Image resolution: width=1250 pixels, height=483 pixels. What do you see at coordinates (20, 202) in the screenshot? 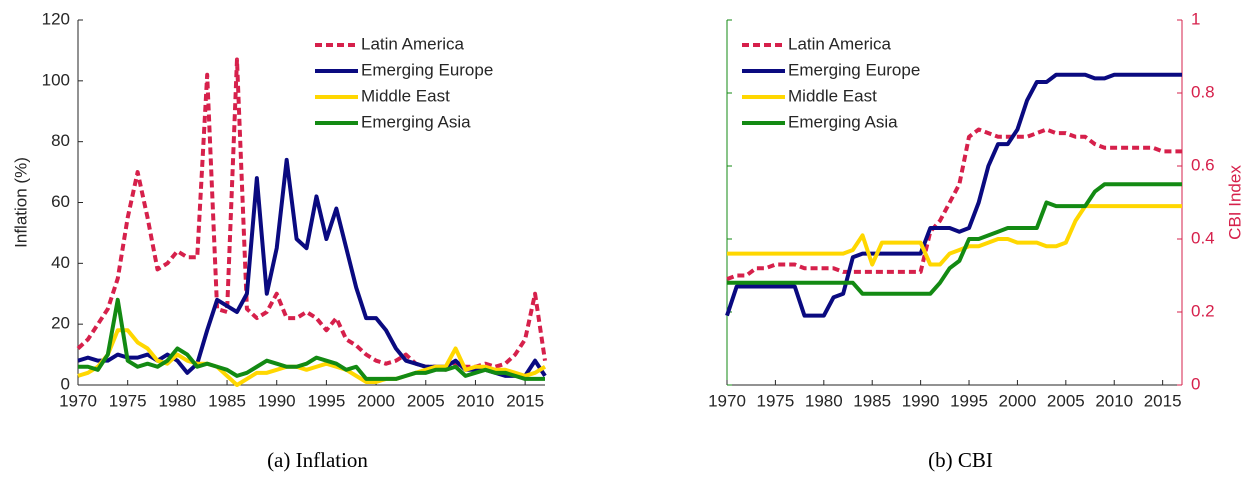
I see `y-axis-label: Inflation (%)` at bounding box center [20, 202].